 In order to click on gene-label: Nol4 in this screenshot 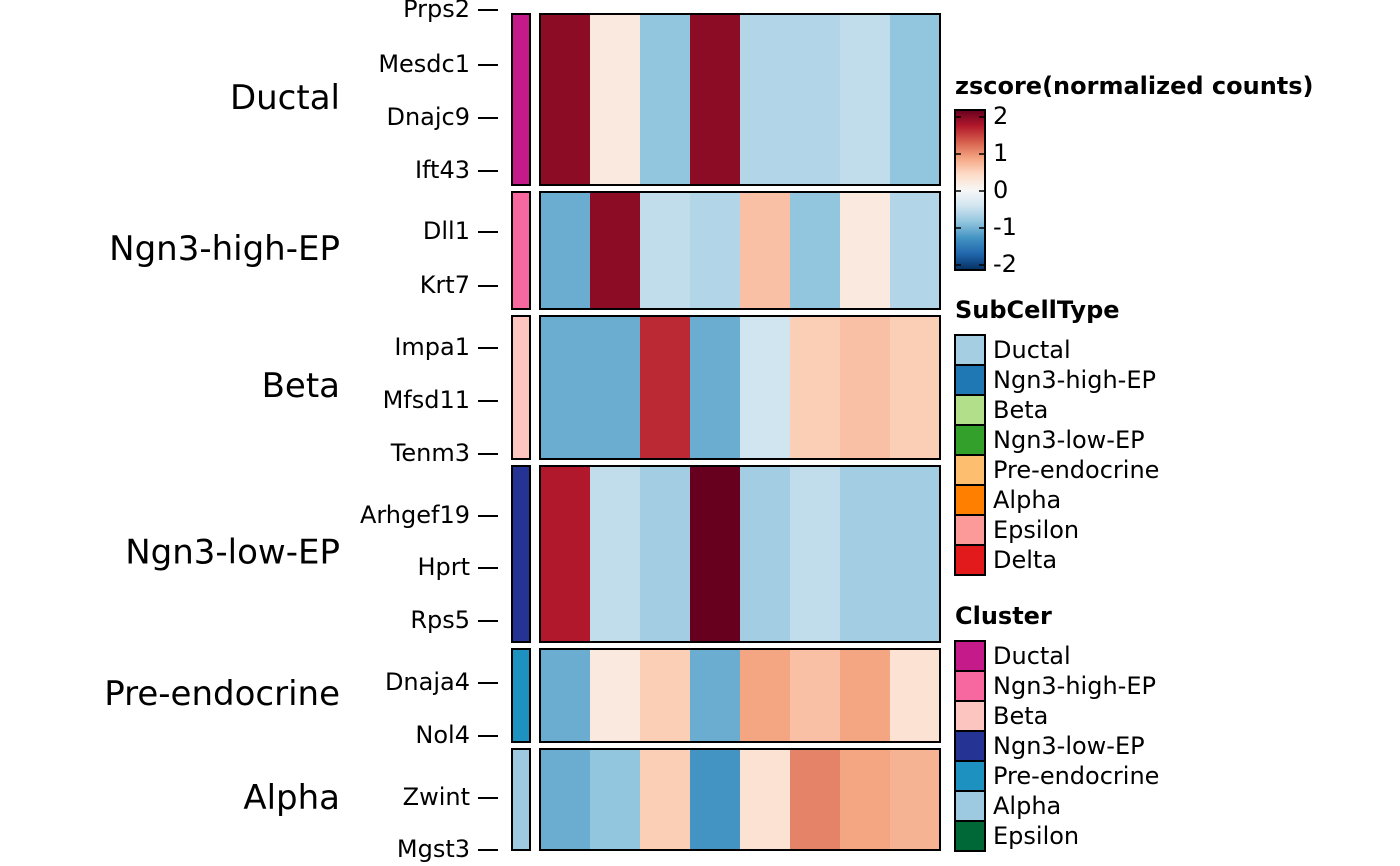, I will do `click(442, 735)`.